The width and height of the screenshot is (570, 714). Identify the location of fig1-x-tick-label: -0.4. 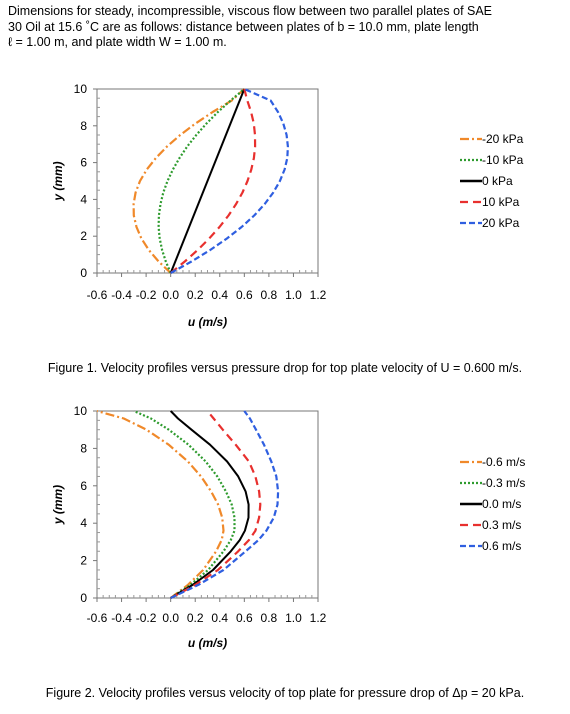
(121, 295).